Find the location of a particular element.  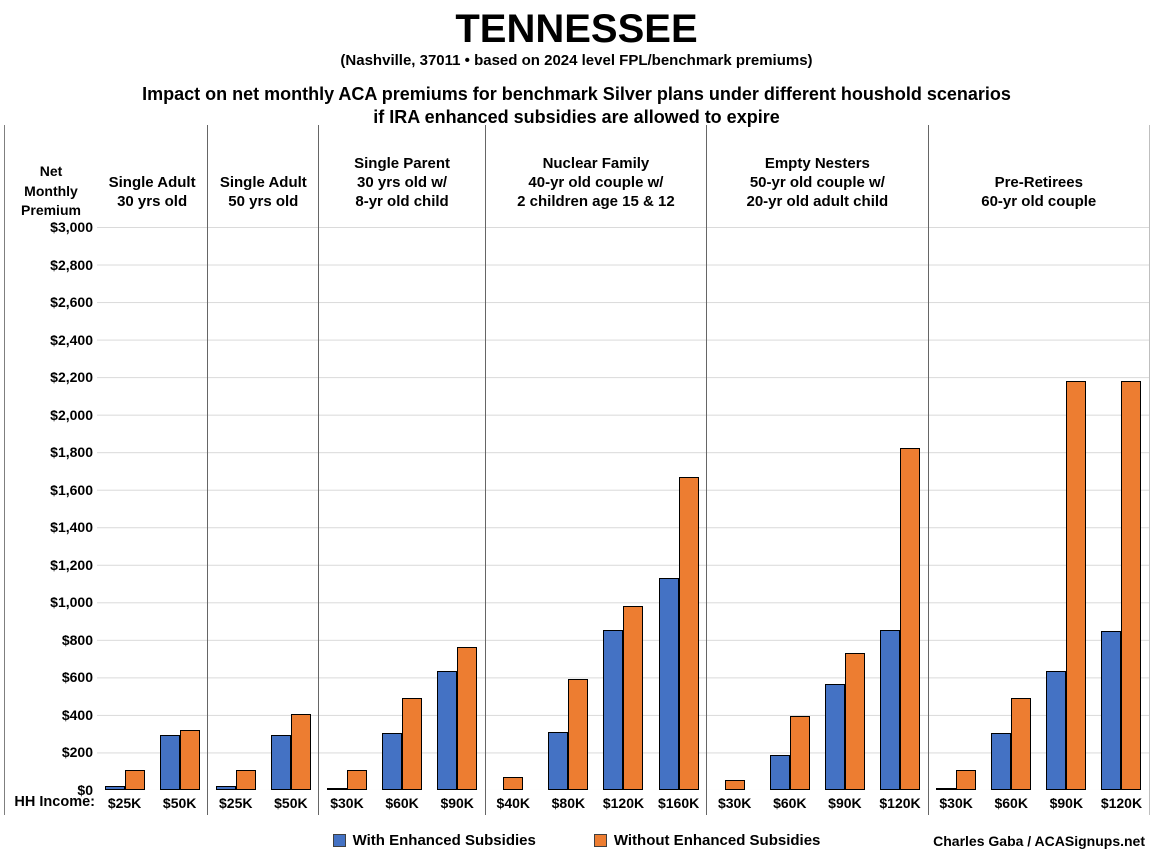

legend-label: With Enhanced Subsidies is located at coordinates (444, 840).